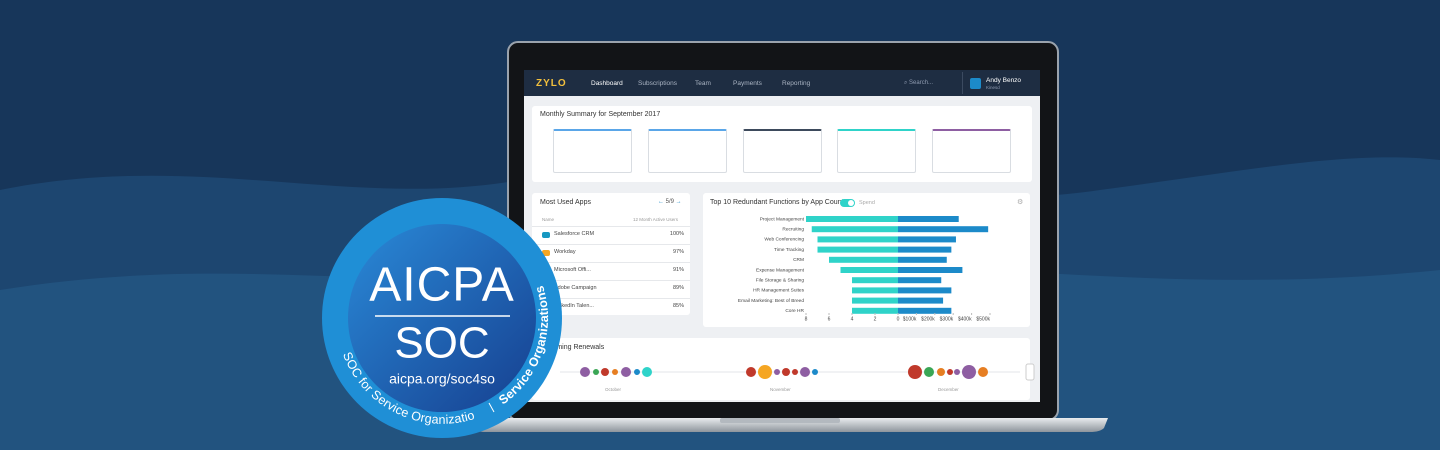 The width and height of the screenshot is (1440, 450). What do you see at coordinates (658, 83) in the screenshot?
I see `nav-item: Subscriptions` at bounding box center [658, 83].